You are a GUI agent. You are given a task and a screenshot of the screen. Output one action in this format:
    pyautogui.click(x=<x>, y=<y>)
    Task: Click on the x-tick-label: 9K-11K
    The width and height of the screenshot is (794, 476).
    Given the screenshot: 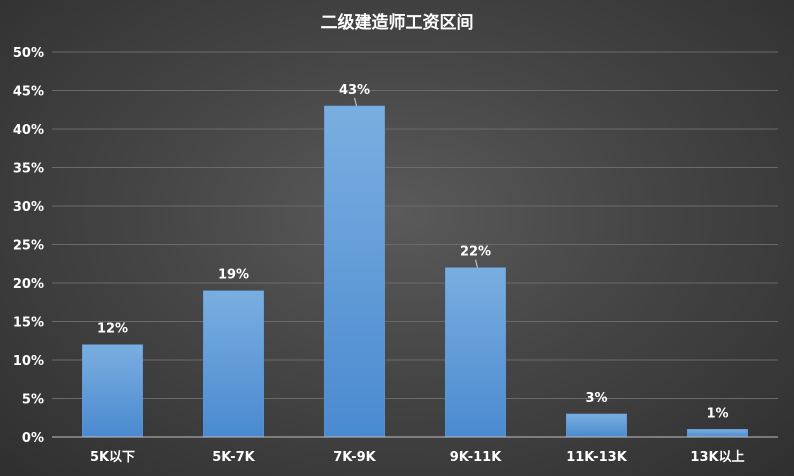 What is the action you would take?
    pyautogui.click(x=476, y=457)
    